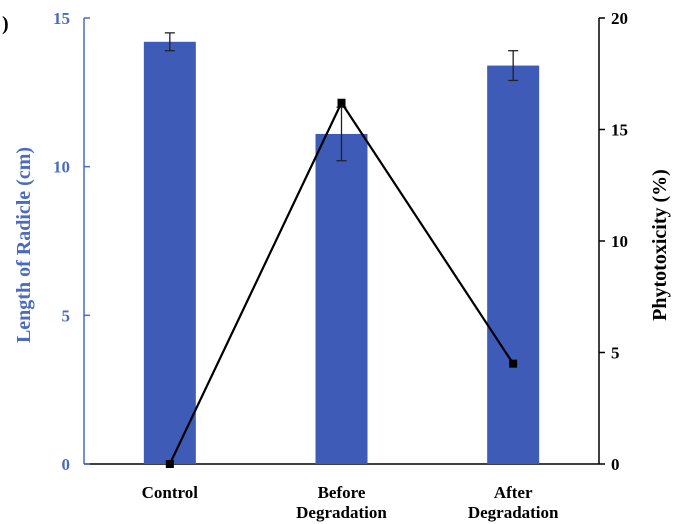  I want to click on category-label: Before Degradation, so click(341, 502).